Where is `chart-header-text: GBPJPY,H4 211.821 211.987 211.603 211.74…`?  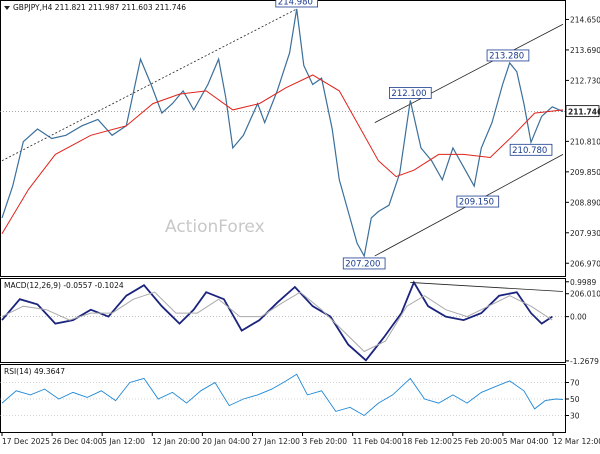
chart-header-text: GBPJPY,H4 211.821 211.987 211.603 211.74… is located at coordinates (99, 7).